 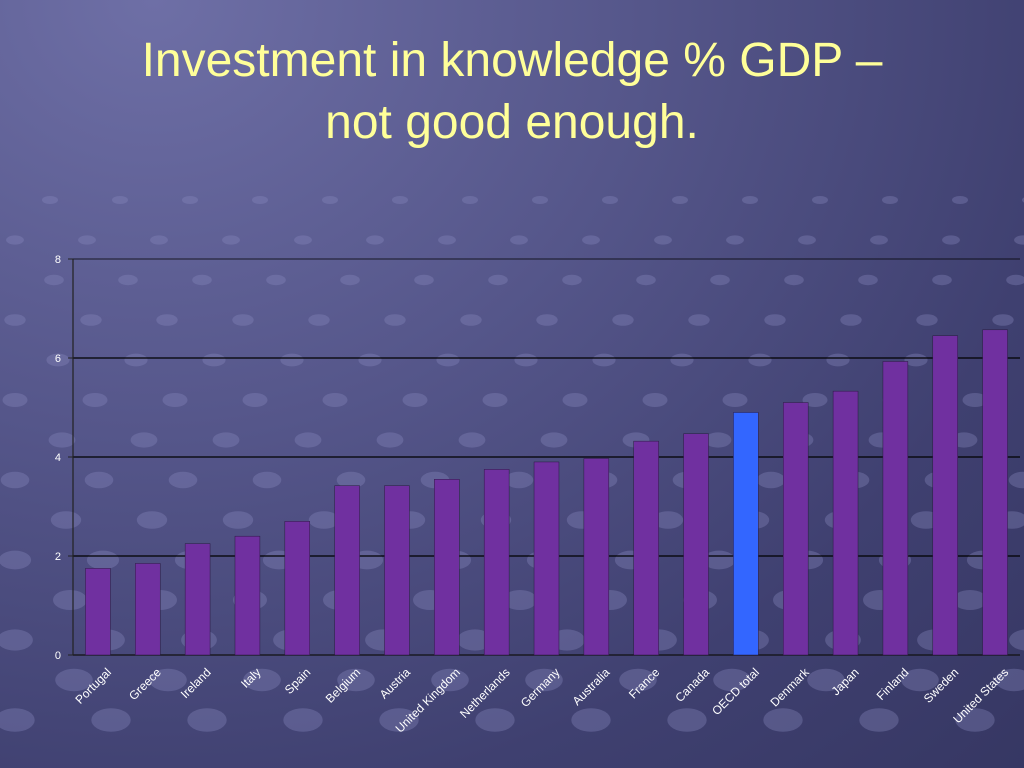 I want to click on bar-denmark, so click(x=796, y=529).